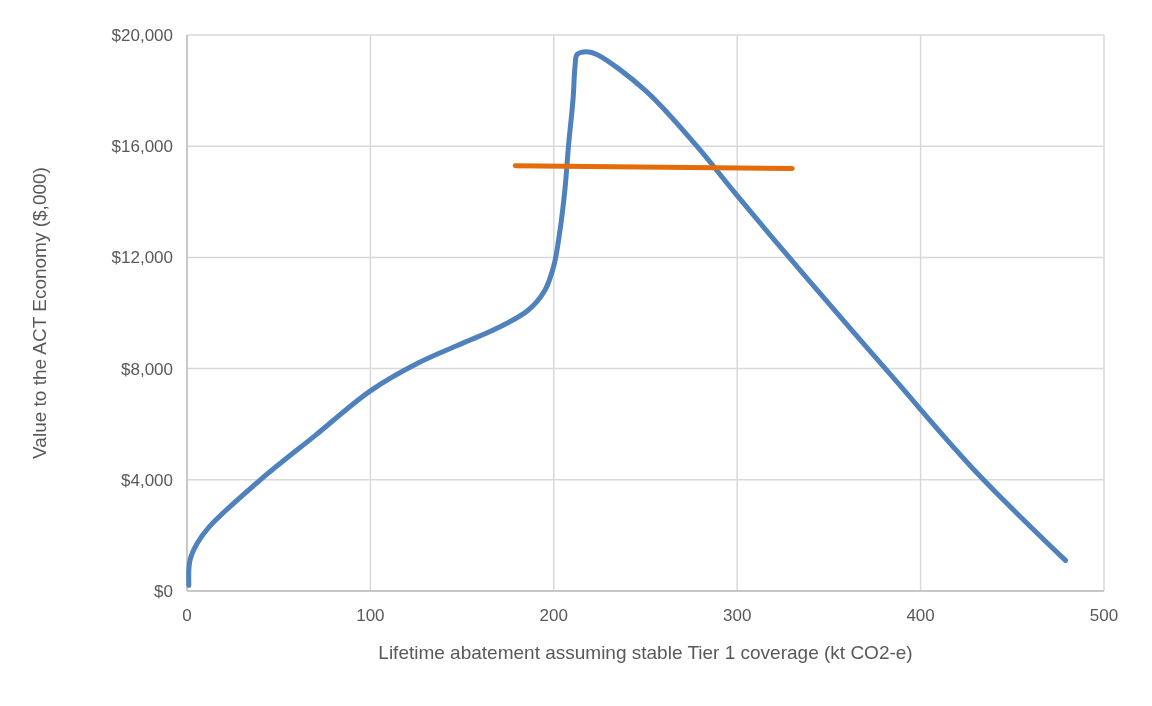 Image resolution: width=1152 pixels, height=706 pixels. Describe the element at coordinates (147, 480) in the screenshot. I see `y-tick-label: $4,000` at that location.